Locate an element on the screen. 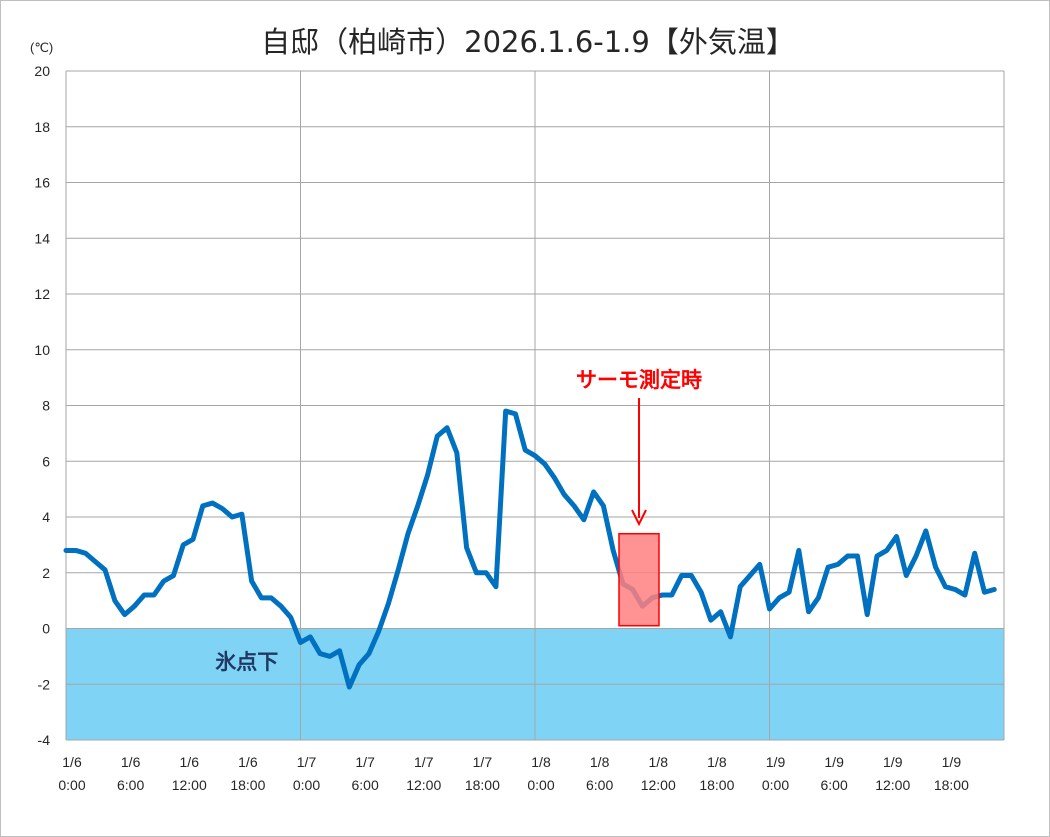 The image size is (1050, 837). y-tick-label: 4 is located at coordinates (46, 517).